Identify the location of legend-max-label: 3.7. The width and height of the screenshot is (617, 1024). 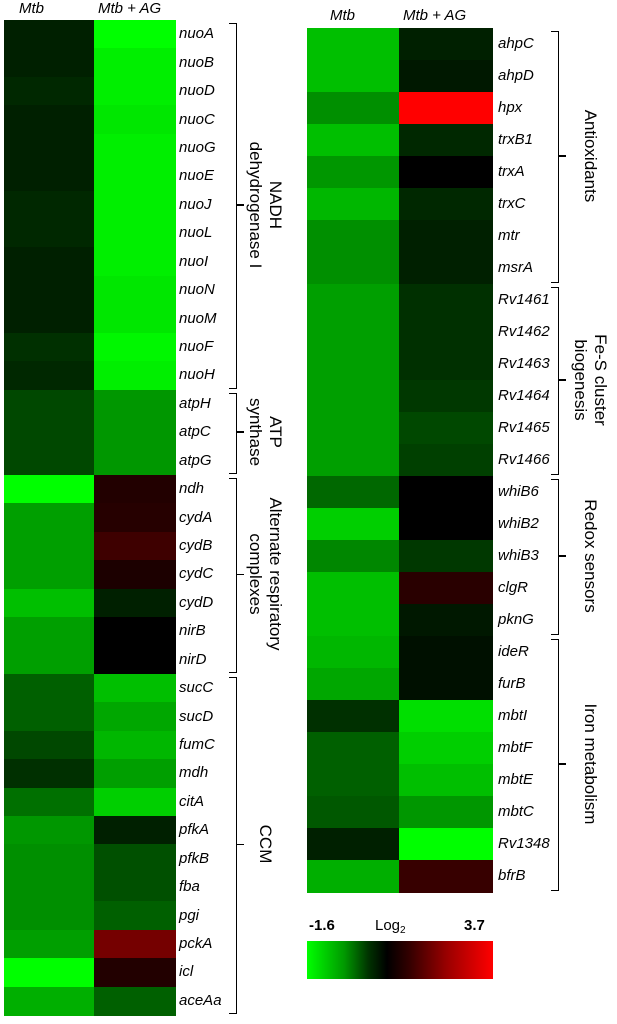
(474, 925).